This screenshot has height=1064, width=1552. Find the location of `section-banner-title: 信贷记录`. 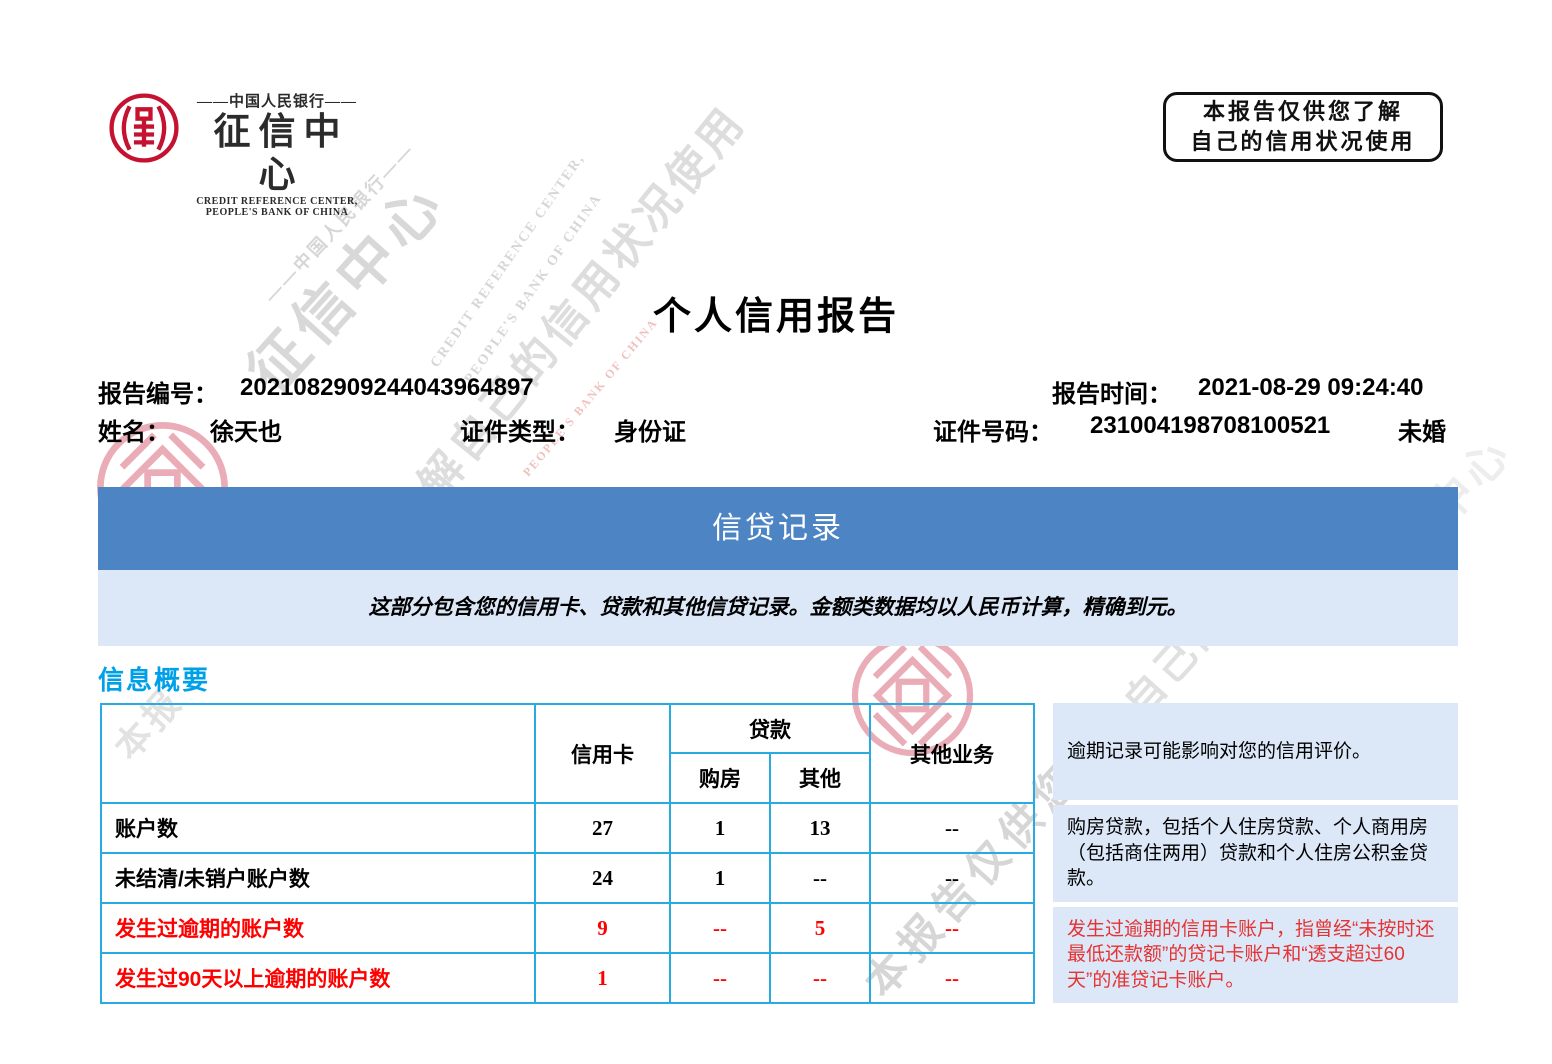

section-banner-title: 信贷记录 is located at coordinates (778, 528).